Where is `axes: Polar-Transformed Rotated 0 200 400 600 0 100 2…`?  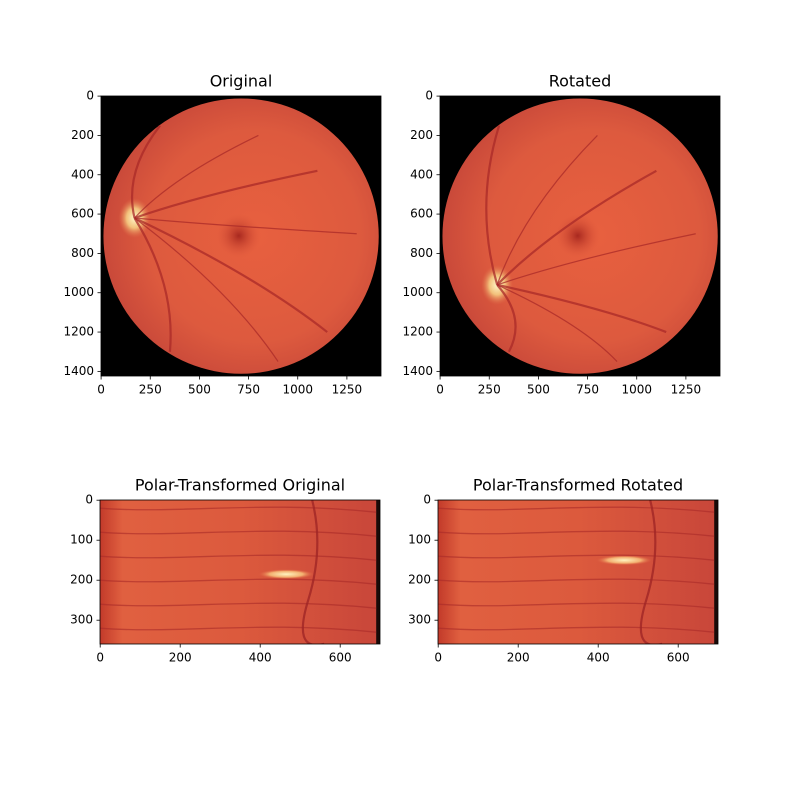 axes: Polar-Transformed Rotated 0 200 400 600 0 100 2… is located at coordinates (563, 570).